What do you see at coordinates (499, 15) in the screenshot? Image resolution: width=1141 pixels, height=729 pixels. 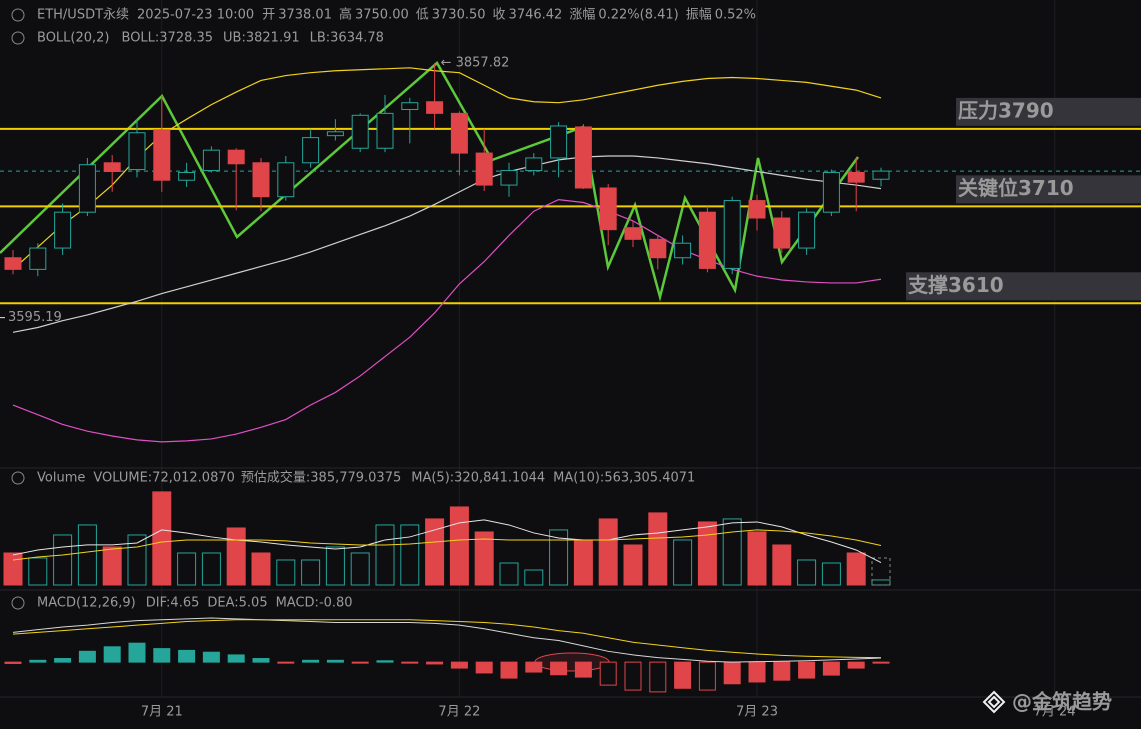 I see `field-label: 收` at bounding box center [499, 15].